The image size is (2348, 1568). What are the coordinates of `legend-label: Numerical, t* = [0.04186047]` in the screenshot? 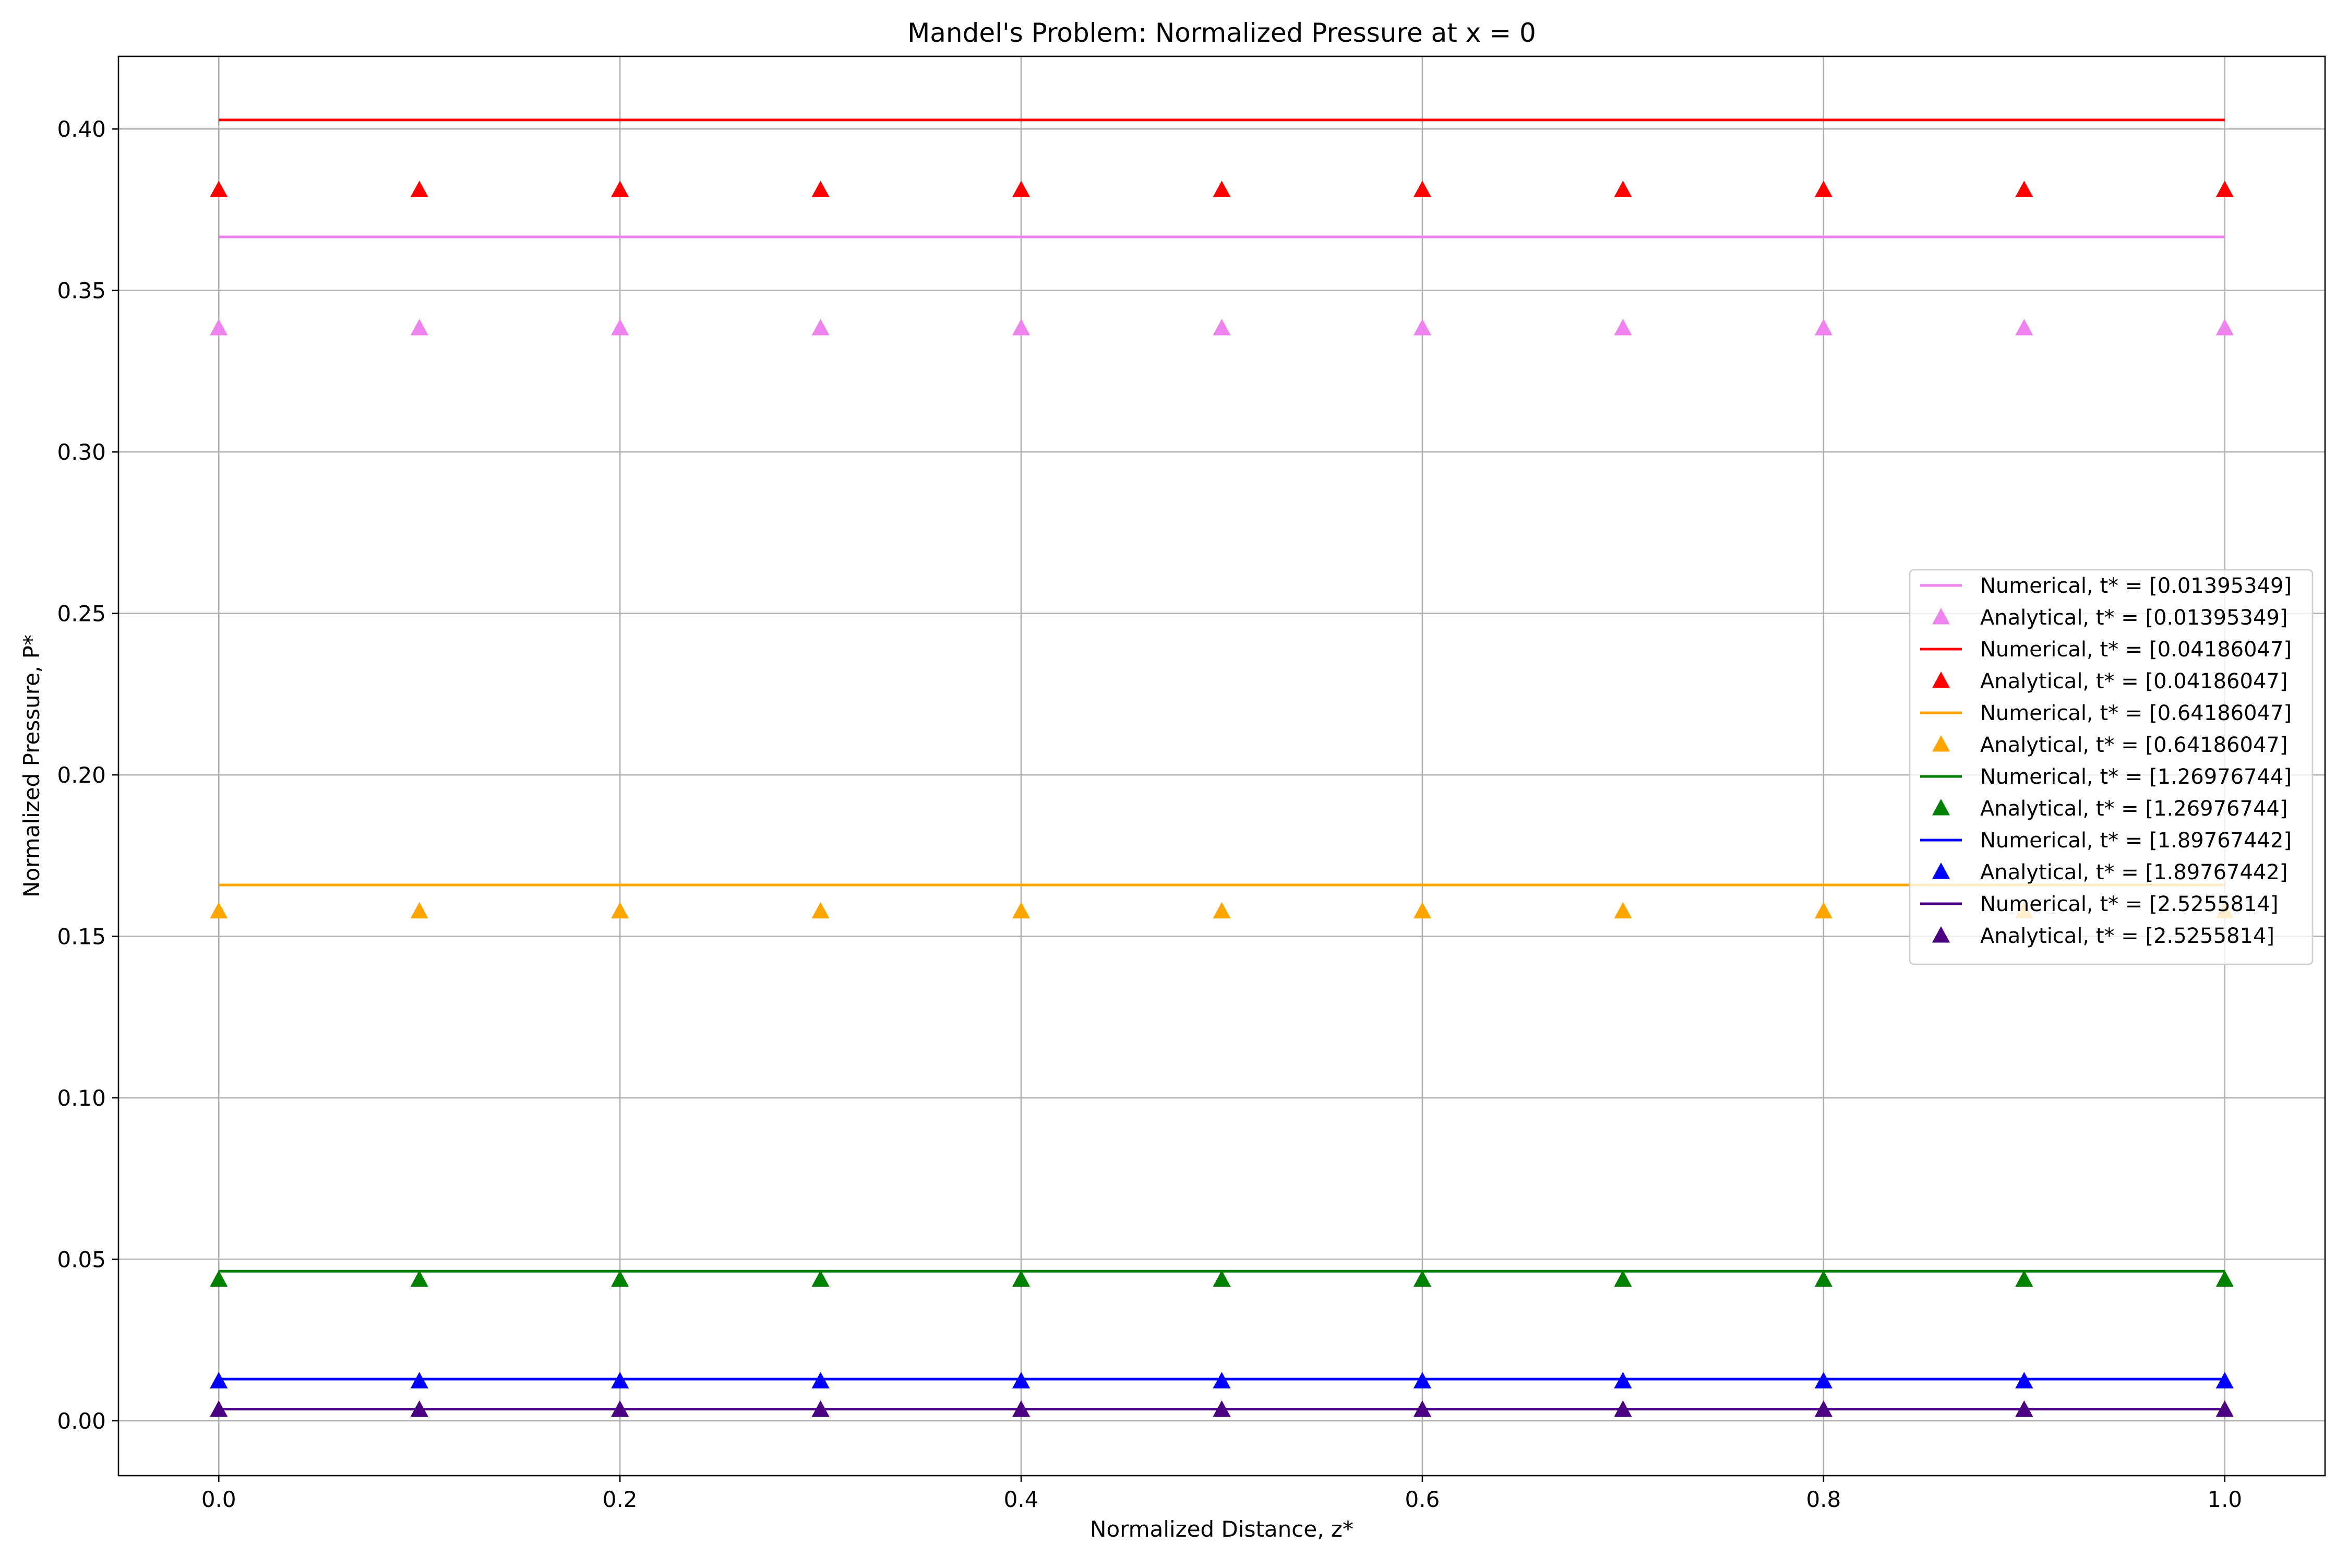 It's located at (2136, 650).